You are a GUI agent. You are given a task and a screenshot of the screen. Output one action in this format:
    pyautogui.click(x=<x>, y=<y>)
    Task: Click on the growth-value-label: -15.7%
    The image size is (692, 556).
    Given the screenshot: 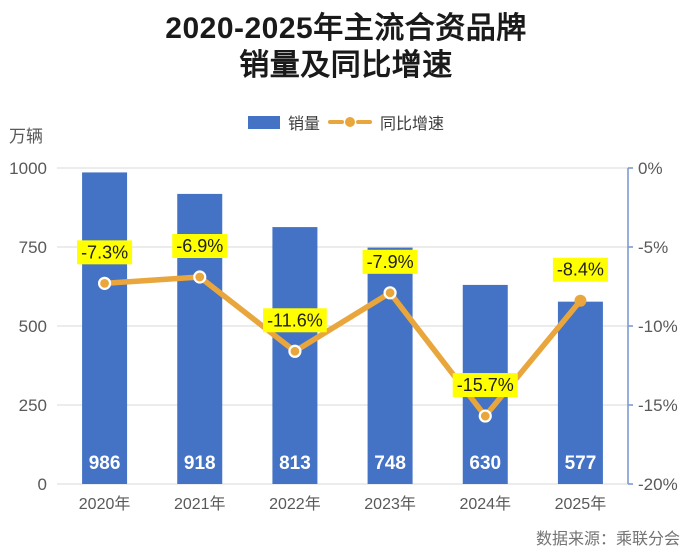 What is the action you would take?
    pyautogui.click(x=485, y=385)
    